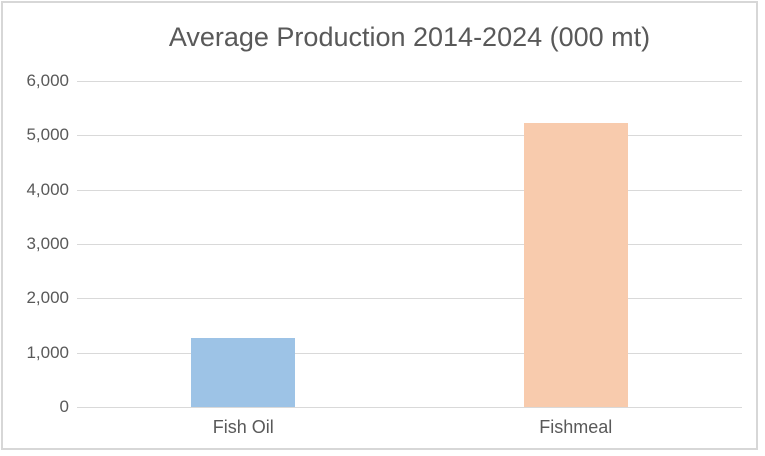 The height and width of the screenshot is (456, 765). What do you see at coordinates (47, 189) in the screenshot?
I see `y-tick-label: 4,000` at bounding box center [47, 189].